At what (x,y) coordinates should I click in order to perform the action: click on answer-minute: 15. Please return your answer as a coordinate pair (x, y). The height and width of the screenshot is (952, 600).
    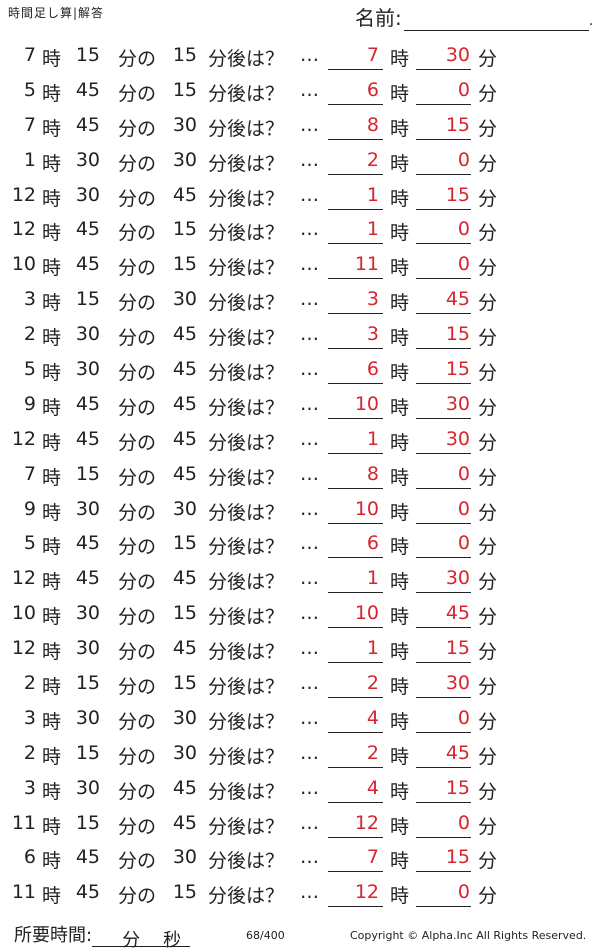
    Looking at the image, I should click on (457, 124).